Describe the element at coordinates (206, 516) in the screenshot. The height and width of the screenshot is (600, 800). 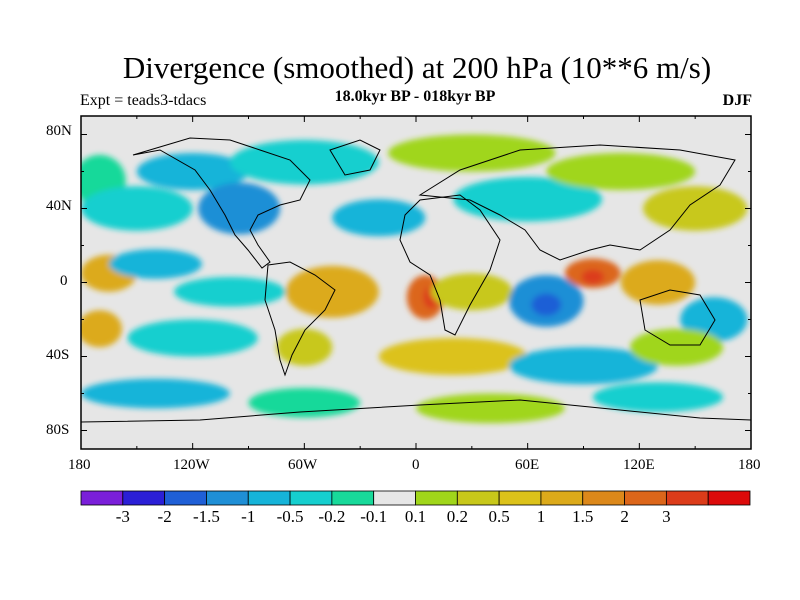
I see `colorbar-label: -1.5` at that location.